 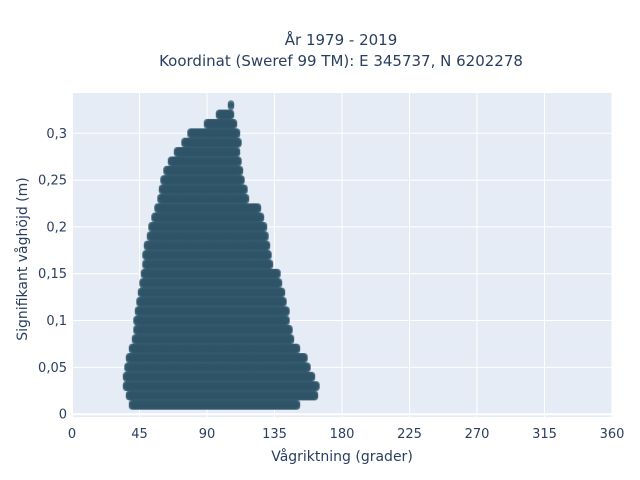 What do you see at coordinates (341, 39) in the screenshot?
I see `chart-title-line-1: År 1979 - 2019` at bounding box center [341, 39].